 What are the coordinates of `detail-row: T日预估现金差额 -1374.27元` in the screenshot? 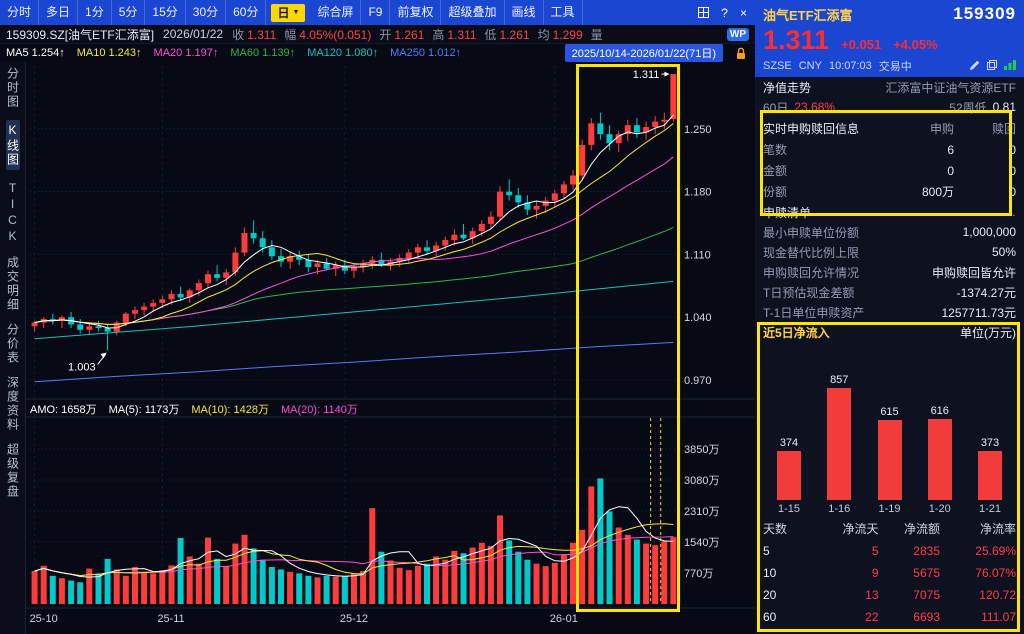 It's located at (889, 292).